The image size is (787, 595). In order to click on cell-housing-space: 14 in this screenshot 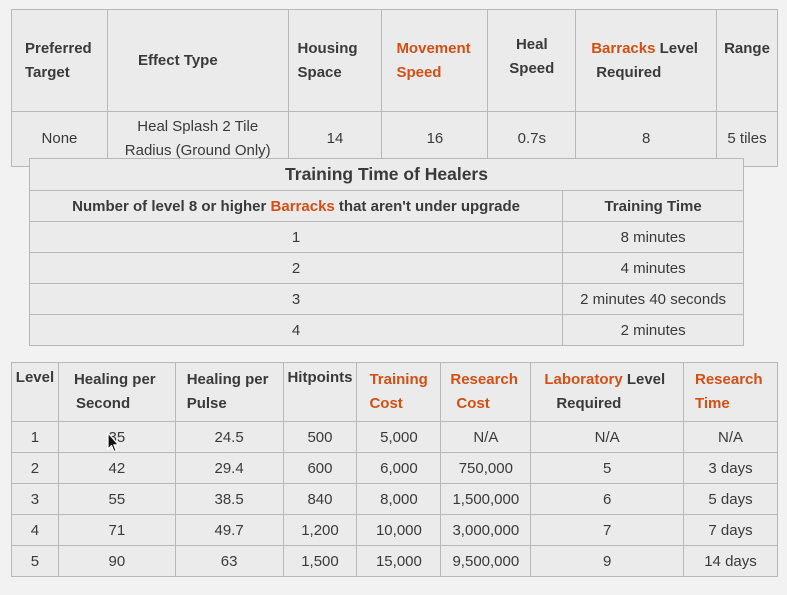, I will do `click(335, 139)`.